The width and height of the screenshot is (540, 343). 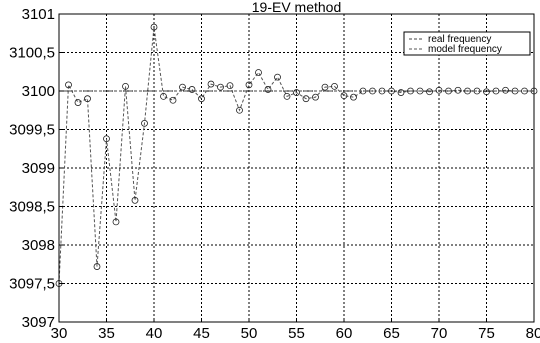 What do you see at coordinates (38, 245) in the screenshot?
I see `y-tick-label: 3098` at bounding box center [38, 245].